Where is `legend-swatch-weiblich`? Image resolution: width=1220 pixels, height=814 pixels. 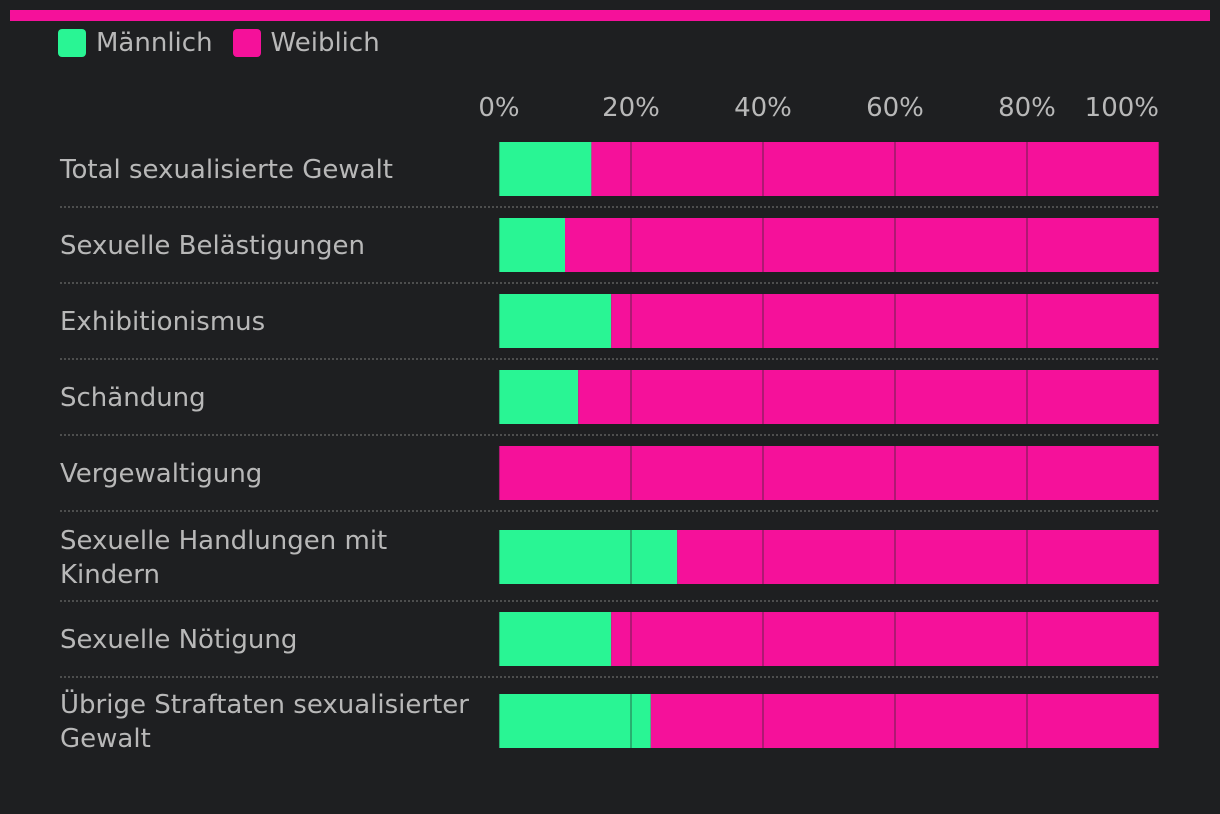 legend-swatch-weiblich is located at coordinates (246, 43).